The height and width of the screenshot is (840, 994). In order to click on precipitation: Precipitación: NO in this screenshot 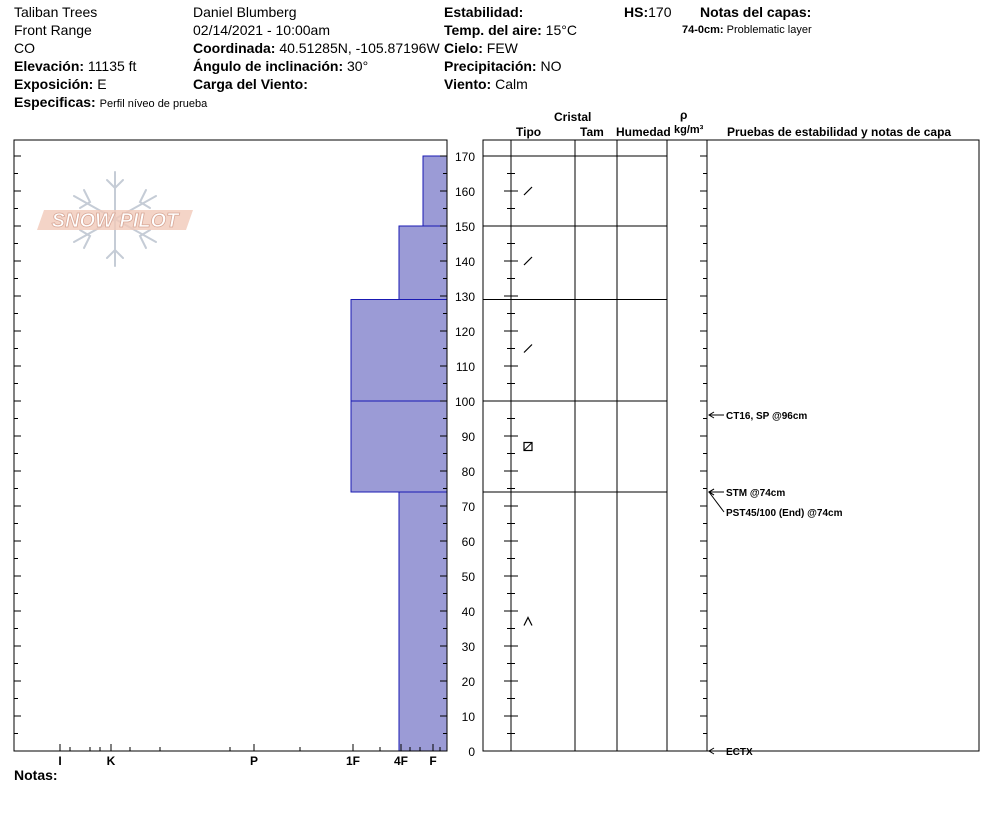, I will do `click(502, 66)`.